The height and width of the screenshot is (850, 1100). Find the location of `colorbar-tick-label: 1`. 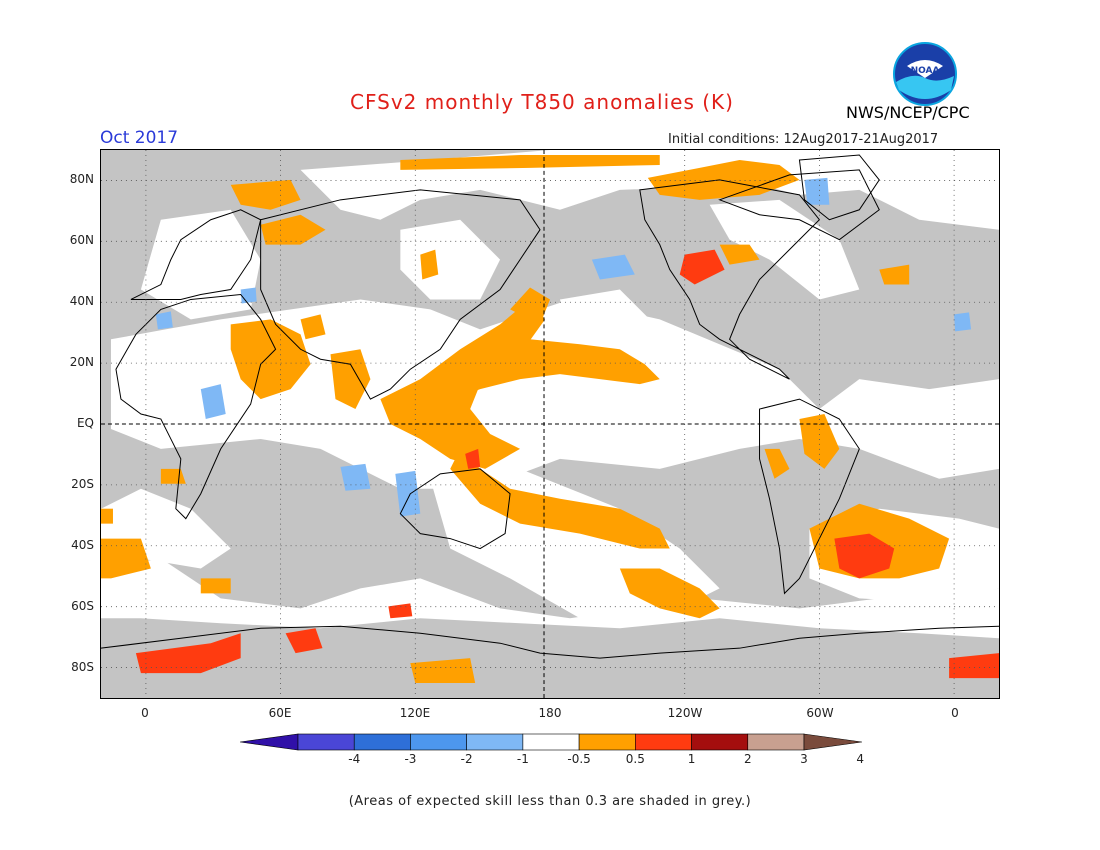

colorbar-tick-label: 1 is located at coordinates (691, 759).